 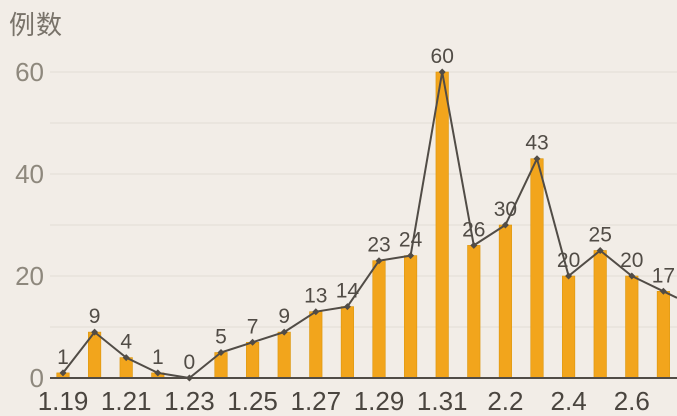 What do you see at coordinates (663, 275) in the screenshot?
I see `data-label: 17` at bounding box center [663, 275].